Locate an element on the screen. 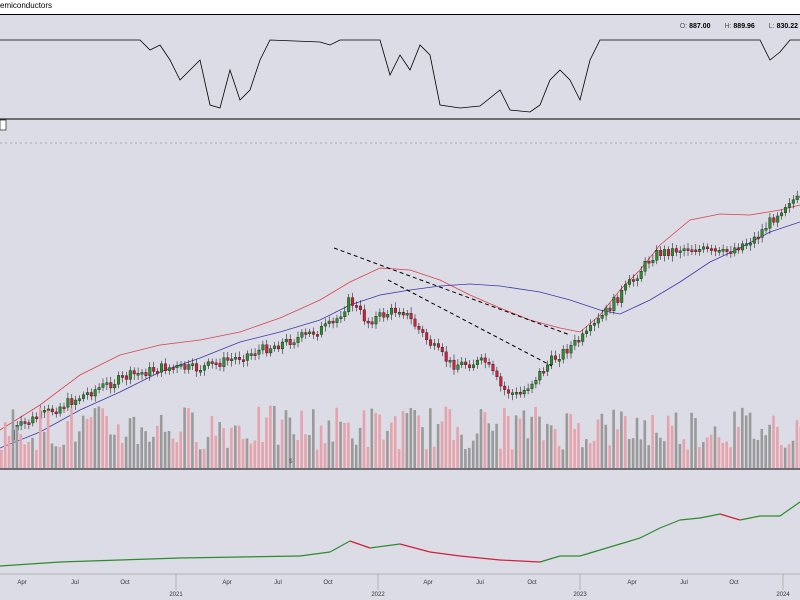  year-tick-label: 2023 is located at coordinates (580, 595).